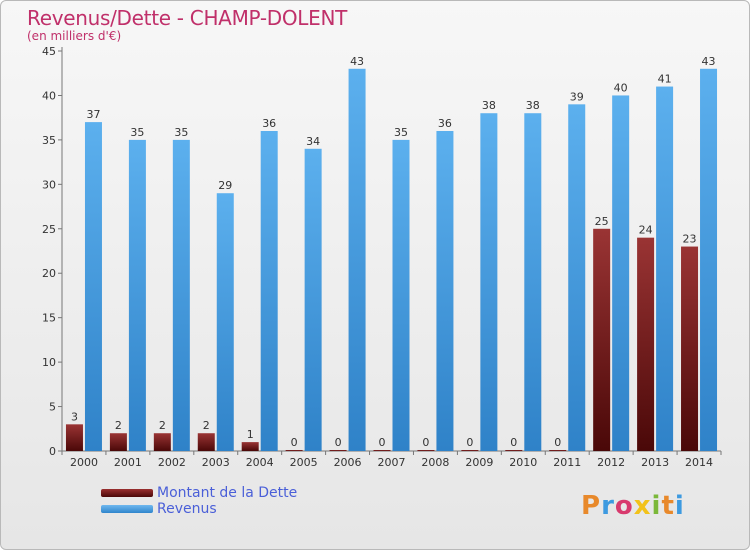 The height and width of the screenshot is (550, 750). I want to click on x-tick-label: 2006, so click(348, 462).